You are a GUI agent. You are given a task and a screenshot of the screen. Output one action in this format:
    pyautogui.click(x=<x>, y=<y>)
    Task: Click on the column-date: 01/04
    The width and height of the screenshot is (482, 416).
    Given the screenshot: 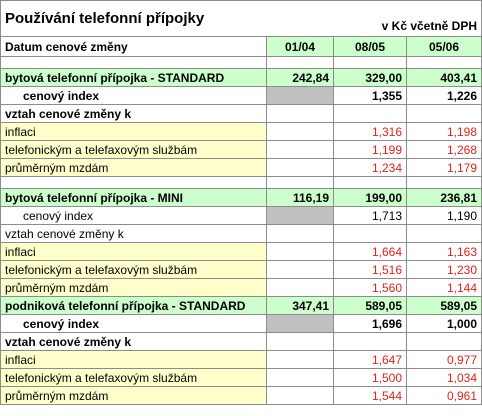 What is the action you would take?
    pyautogui.click(x=300, y=46)
    